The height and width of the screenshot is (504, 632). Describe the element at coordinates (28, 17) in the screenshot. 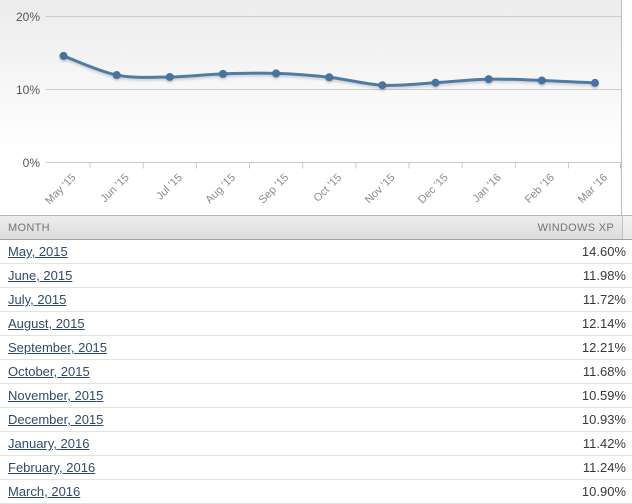

I see `y-axis-tick-label: 20%` at that location.